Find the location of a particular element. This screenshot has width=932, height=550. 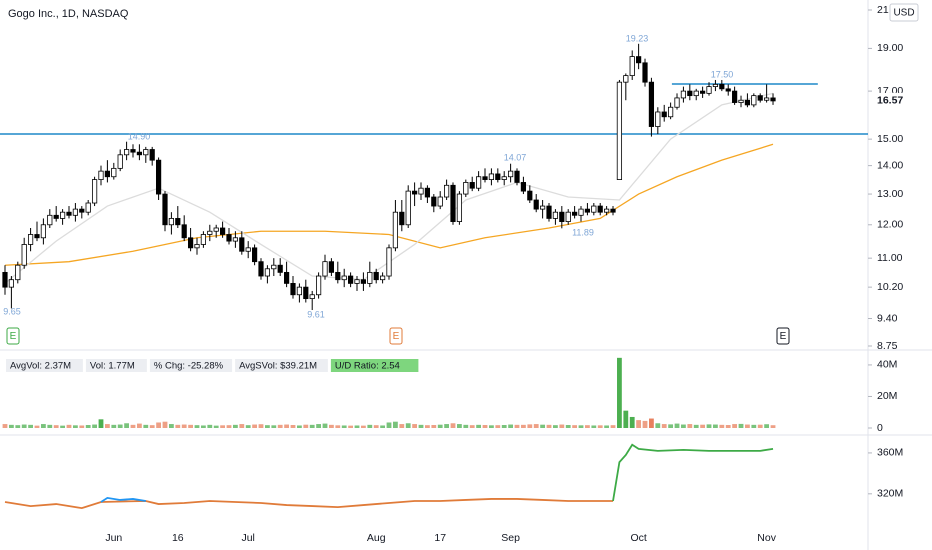

y-tick-label: 9.40 is located at coordinates (887, 318).